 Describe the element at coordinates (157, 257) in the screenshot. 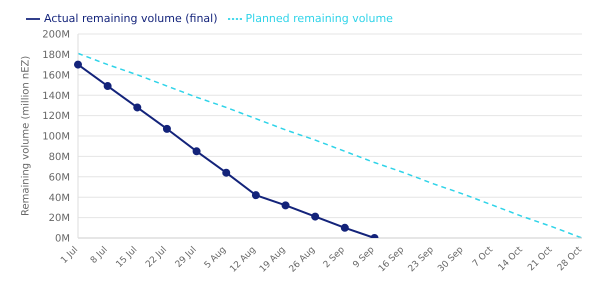

I see `x-tick-label: 22 Jul` at that location.